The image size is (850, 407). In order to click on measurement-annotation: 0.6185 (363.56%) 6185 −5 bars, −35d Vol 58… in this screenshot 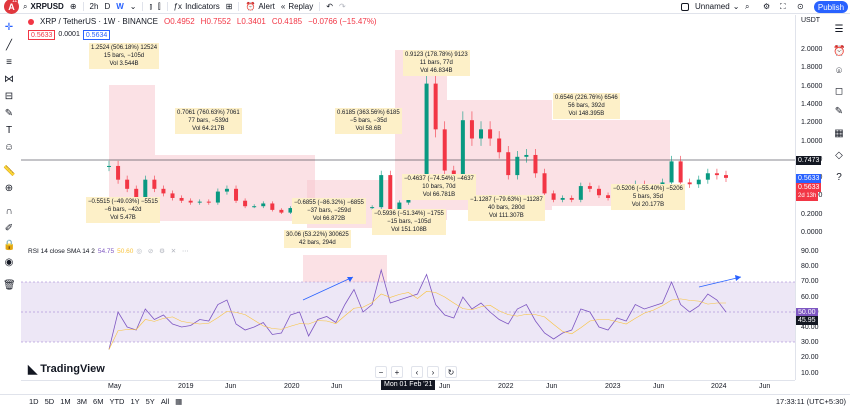, I will do `click(368, 121)`.